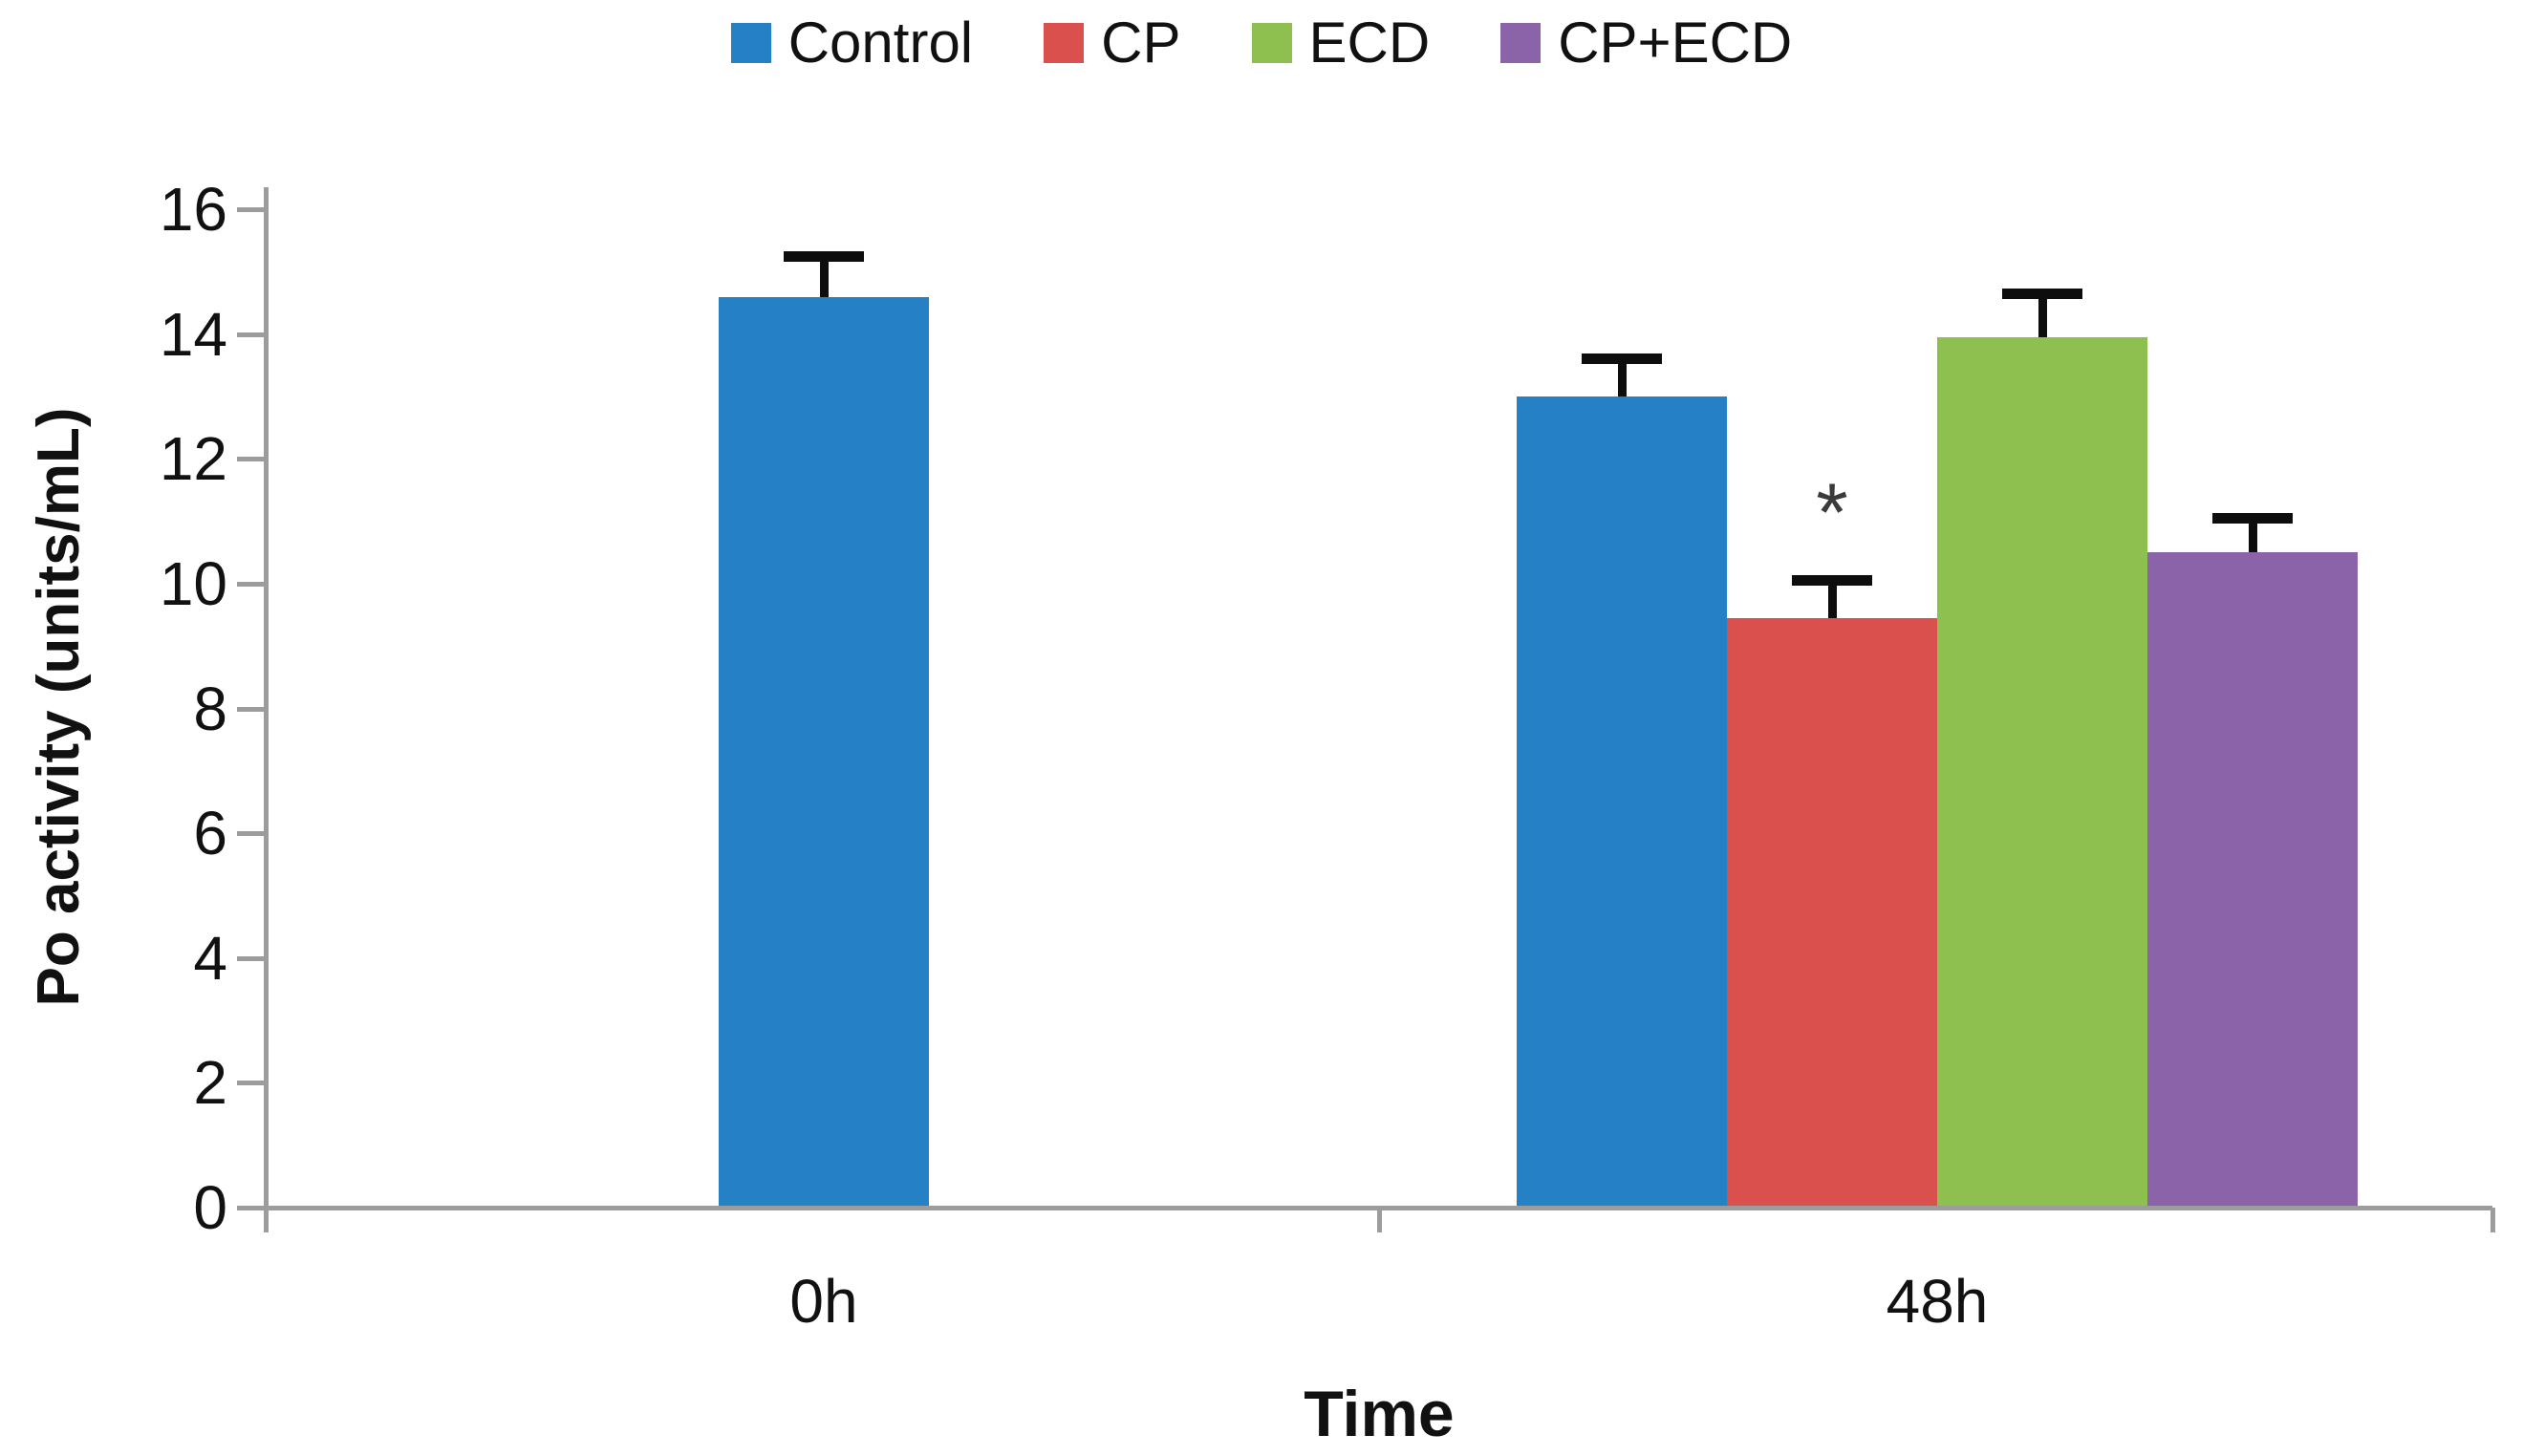 This screenshot has width=2523, height=1456. What do you see at coordinates (1937, 1302) in the screenshot?
I see `x-axis-category-label-48h: 48h` at bounding box center [1937, 1302].